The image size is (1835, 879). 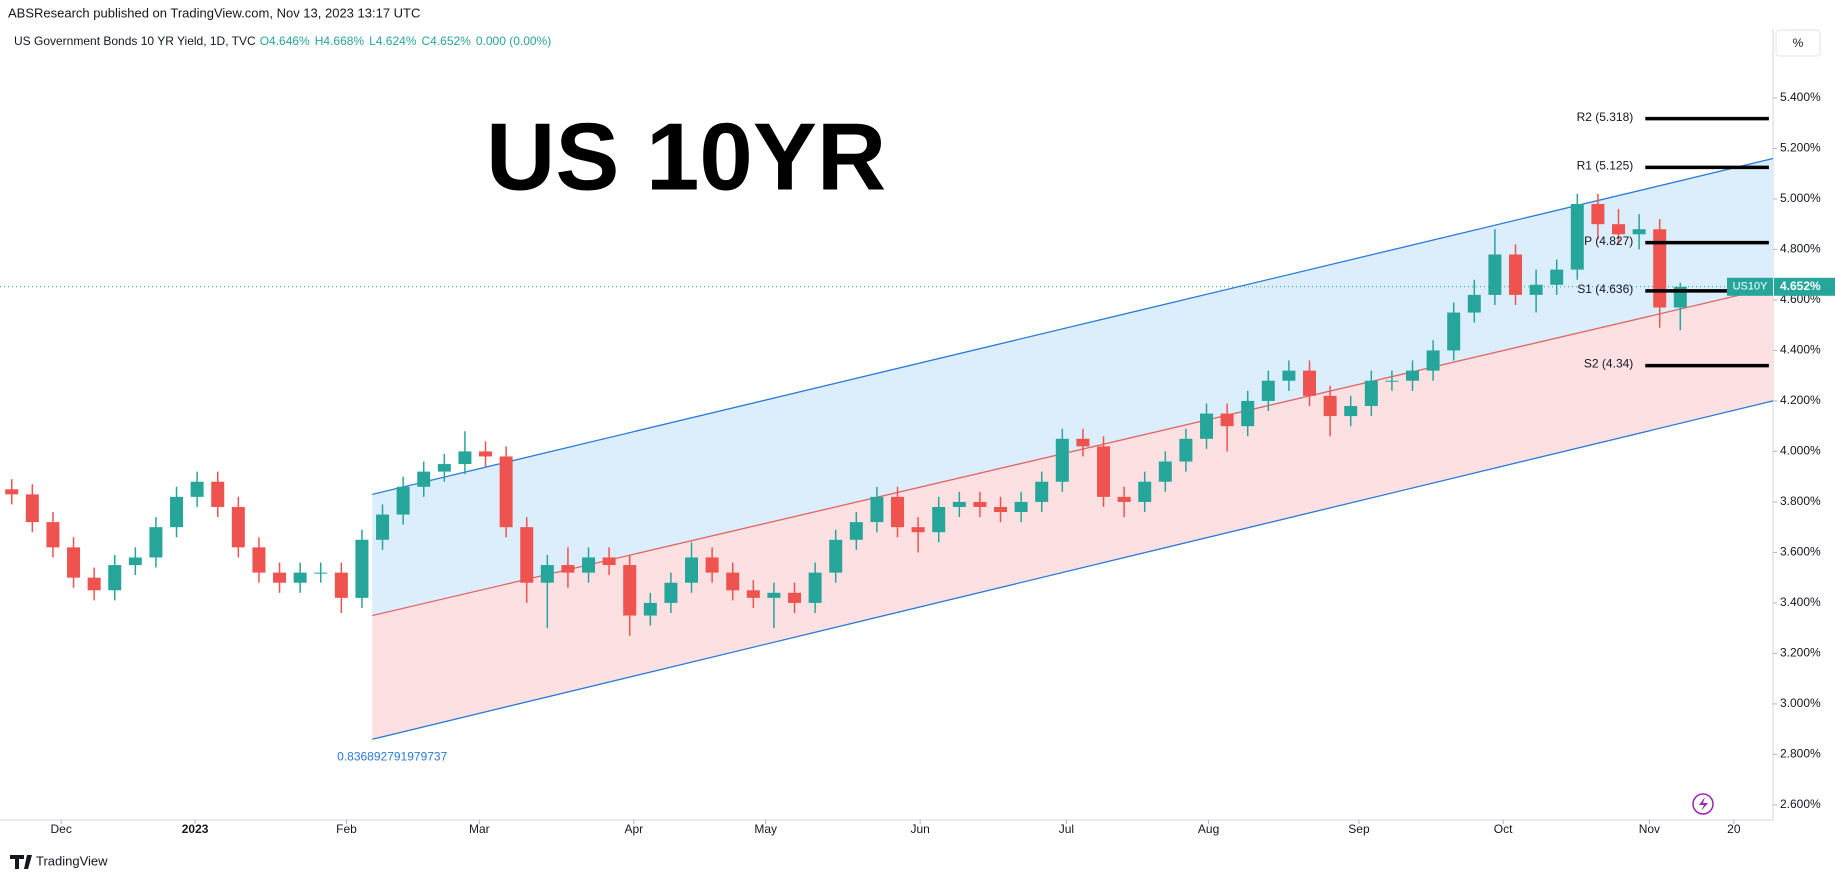 What do you see at coordinates (1649, 829) in the screenshot?
I see `x-tick-label: Nov` at bounding box center [1649, 829].